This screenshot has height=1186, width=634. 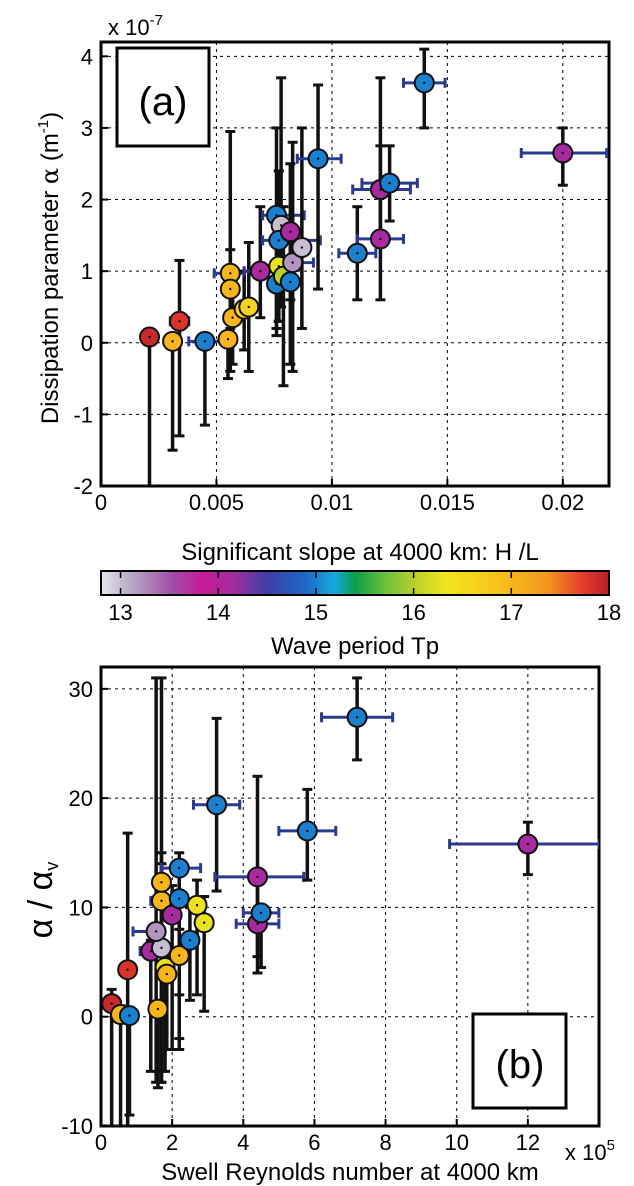 What do you see at coordinates (350, 1172) in the screenshot?
I see `panel-b-x-axis-label: Swell Reynolds number at 4000 km` at bounding box center [350, 1172].